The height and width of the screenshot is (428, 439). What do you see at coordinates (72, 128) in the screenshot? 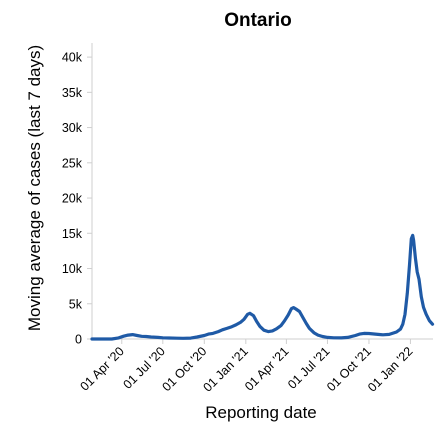
I see `y-tick-label: 30k` at bounding box center [72, 128].